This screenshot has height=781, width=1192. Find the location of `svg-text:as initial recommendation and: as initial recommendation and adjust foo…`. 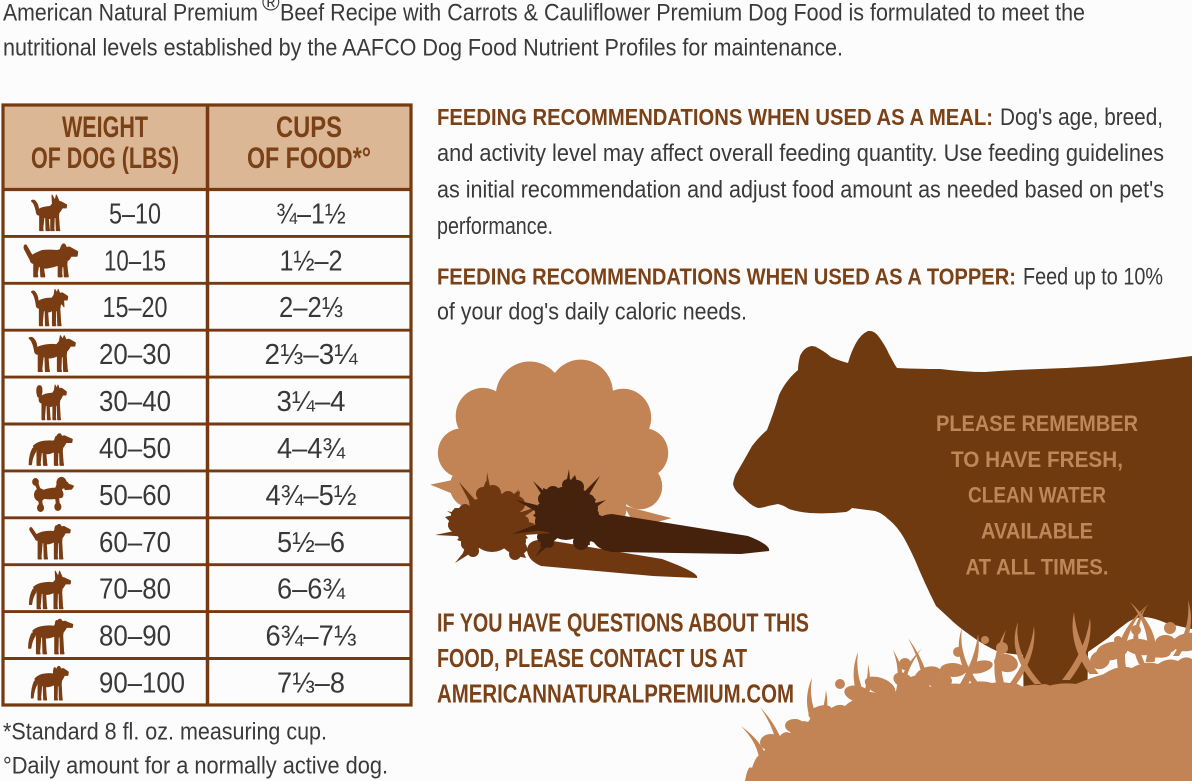

svg-text:as initial recommendation and: as initial recommendation and adjust foo… is located at coordinates (800, 190).